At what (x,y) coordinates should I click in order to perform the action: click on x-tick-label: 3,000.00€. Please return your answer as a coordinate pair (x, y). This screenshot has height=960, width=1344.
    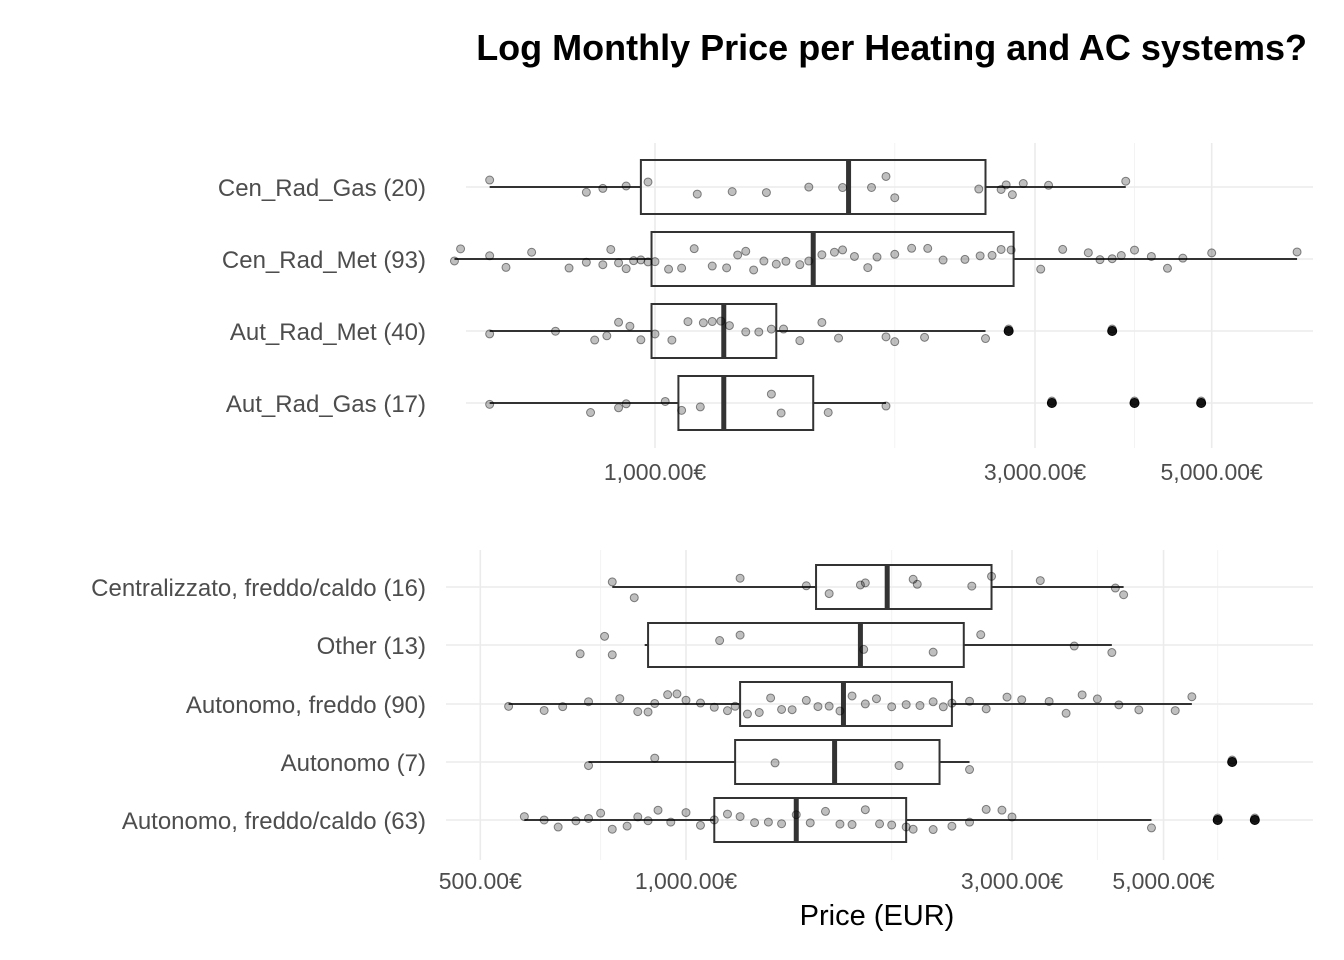
    Looking at the image, I should click on (1012, 881).